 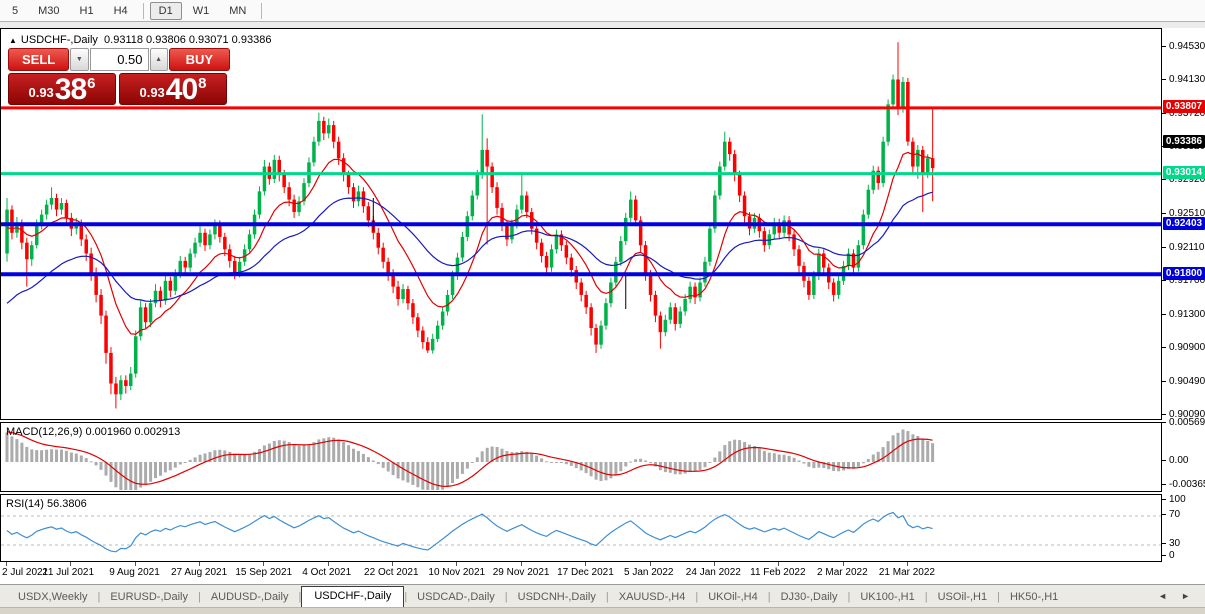 What do you see at coordinates (809, 597) in the screenshot?
I see `chart-tab-dj30-daily: DJ30-,Daily` at bounding box center [809, 597].